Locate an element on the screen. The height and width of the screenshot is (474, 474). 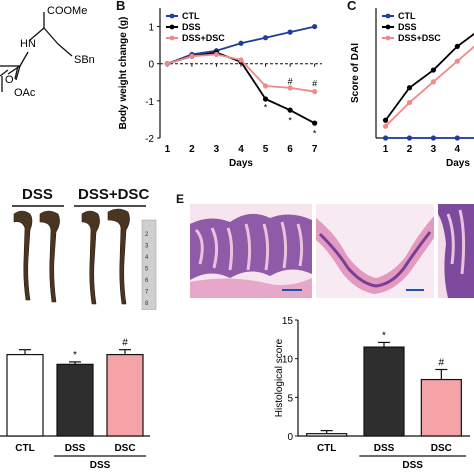
ruler-number: 2 is located at coordinates (147, 235).